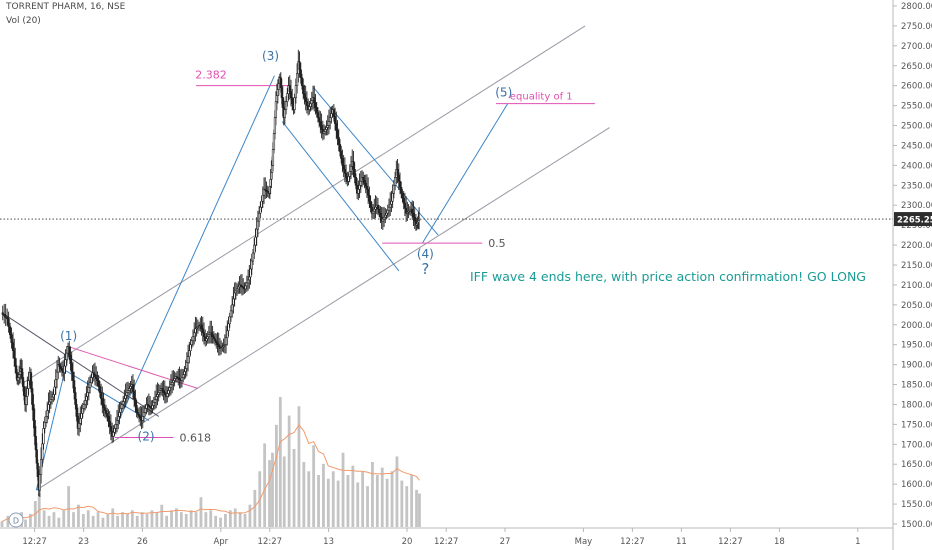 The height and width of the screenshot is (550, 932). Describe the element at coordinates (505, 542) in the screenshot. I see `time-tick-label: 27` at that location.